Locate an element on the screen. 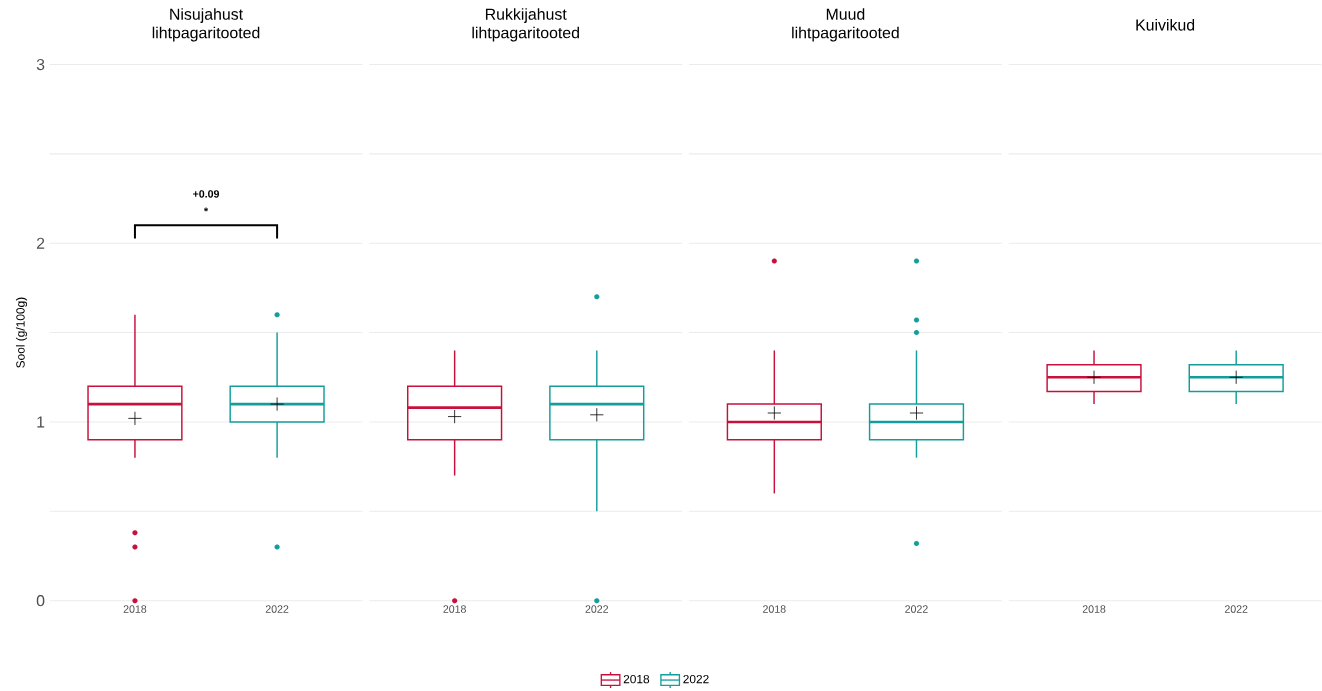 This screenshot has width=1322, height=691. y-tick-label: 0 is located at coordinates (40, 600).